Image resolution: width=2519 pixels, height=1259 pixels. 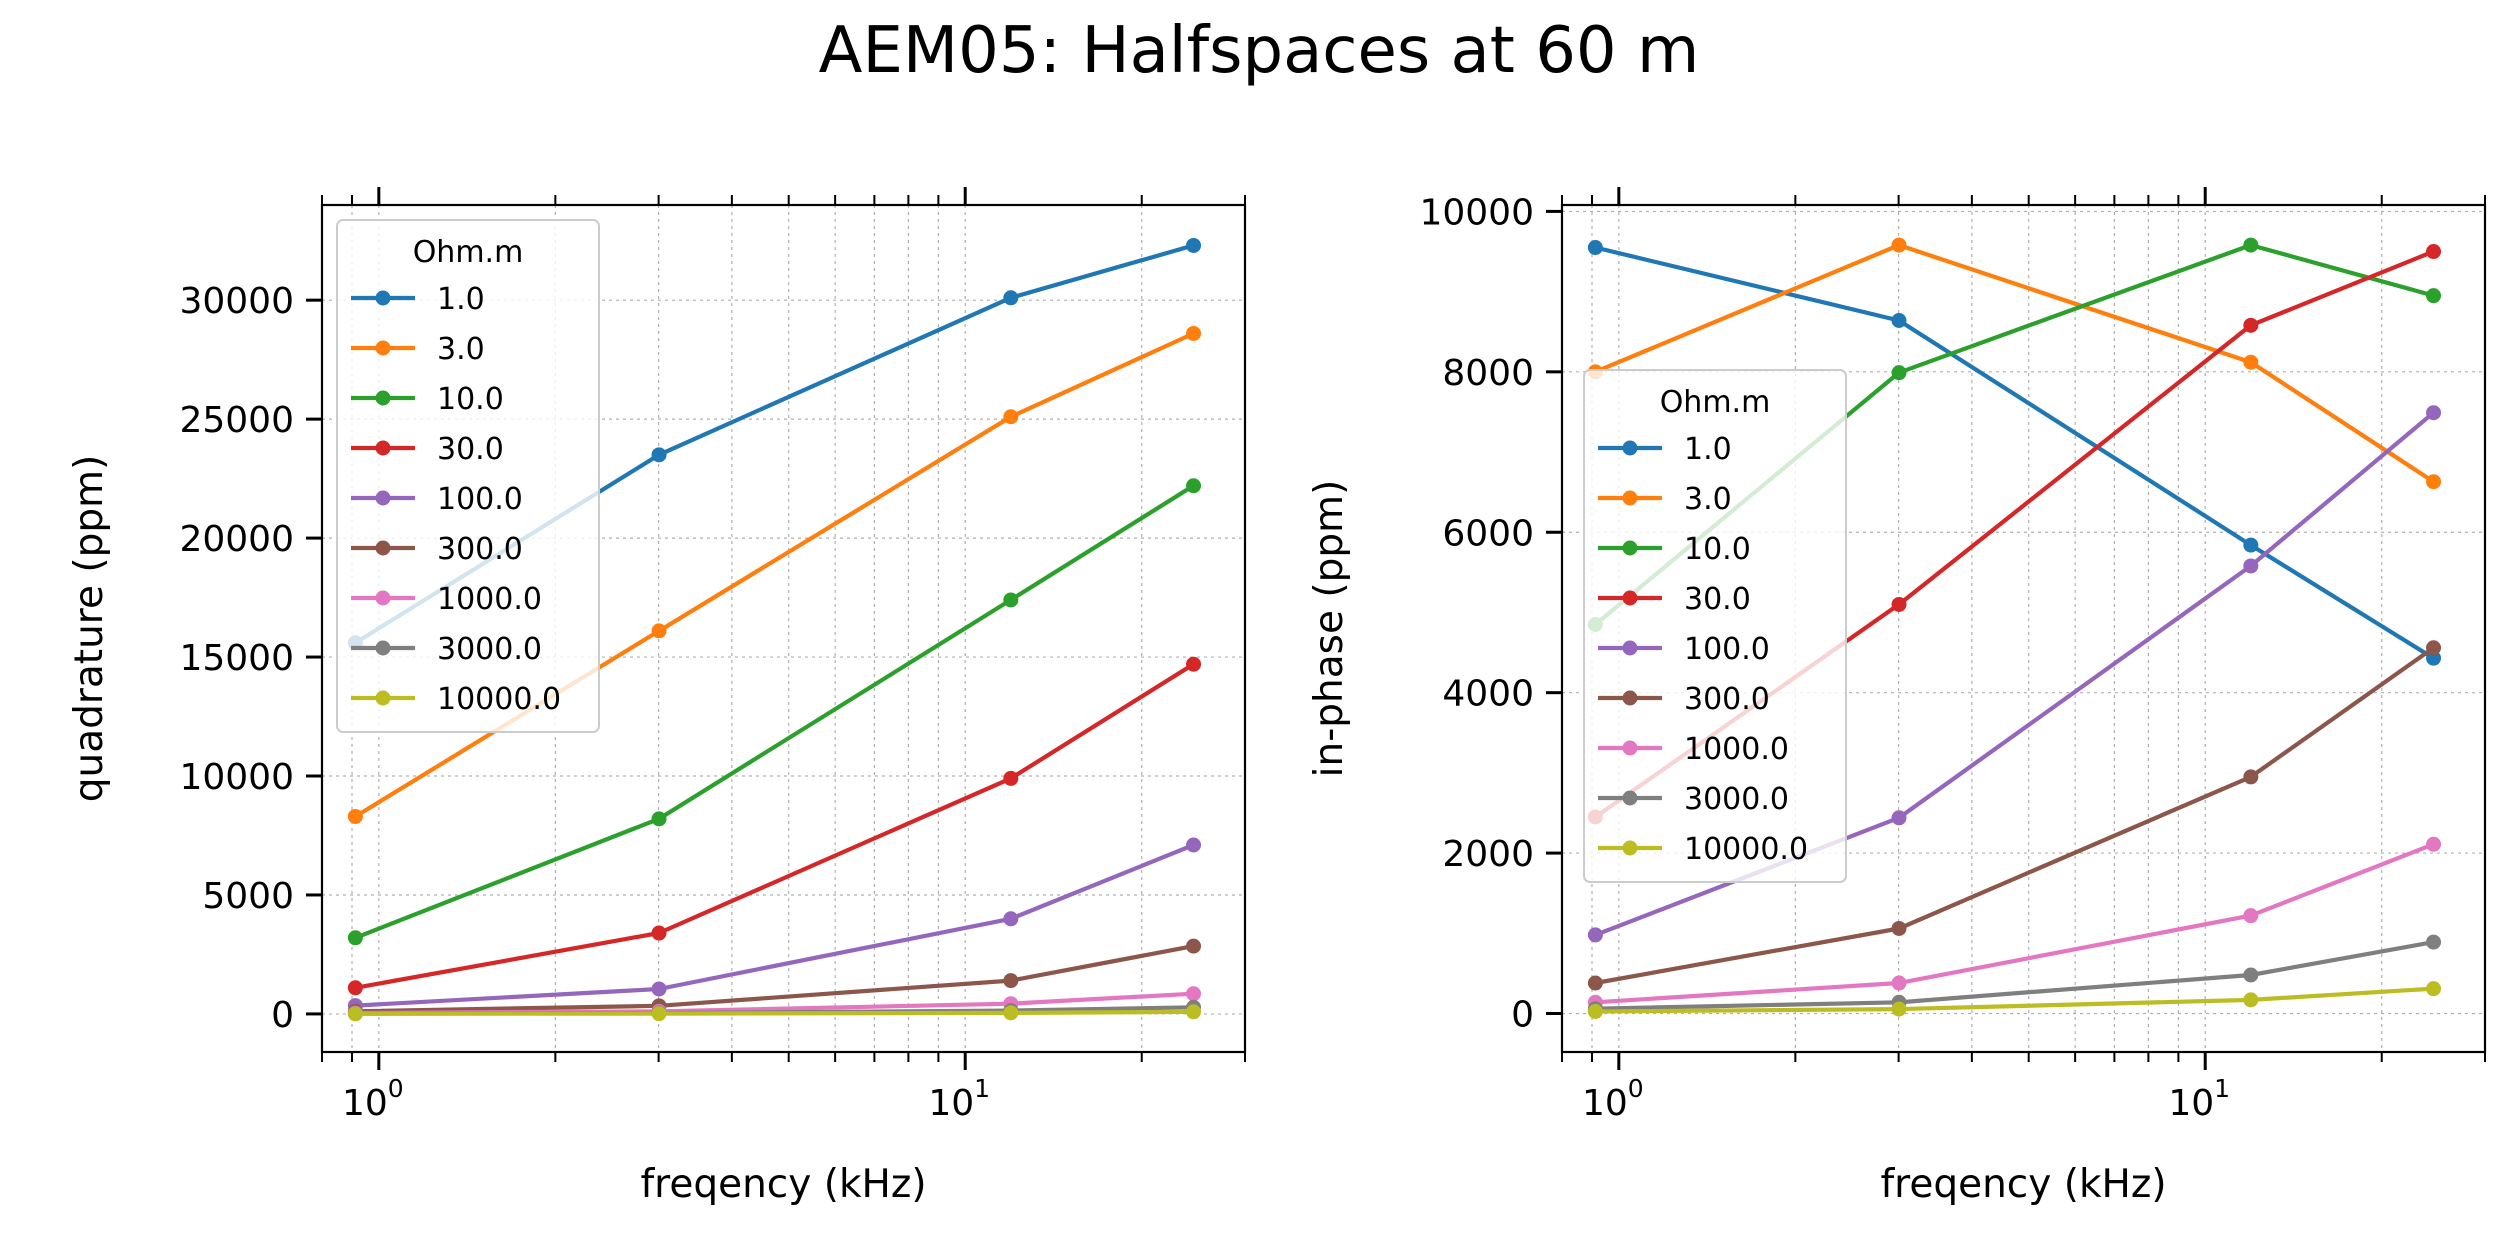 What do you see at coordinates (248, 896) in the screenshot?
I see `y-tick-label: 5000` at bounding box center [248, 896].